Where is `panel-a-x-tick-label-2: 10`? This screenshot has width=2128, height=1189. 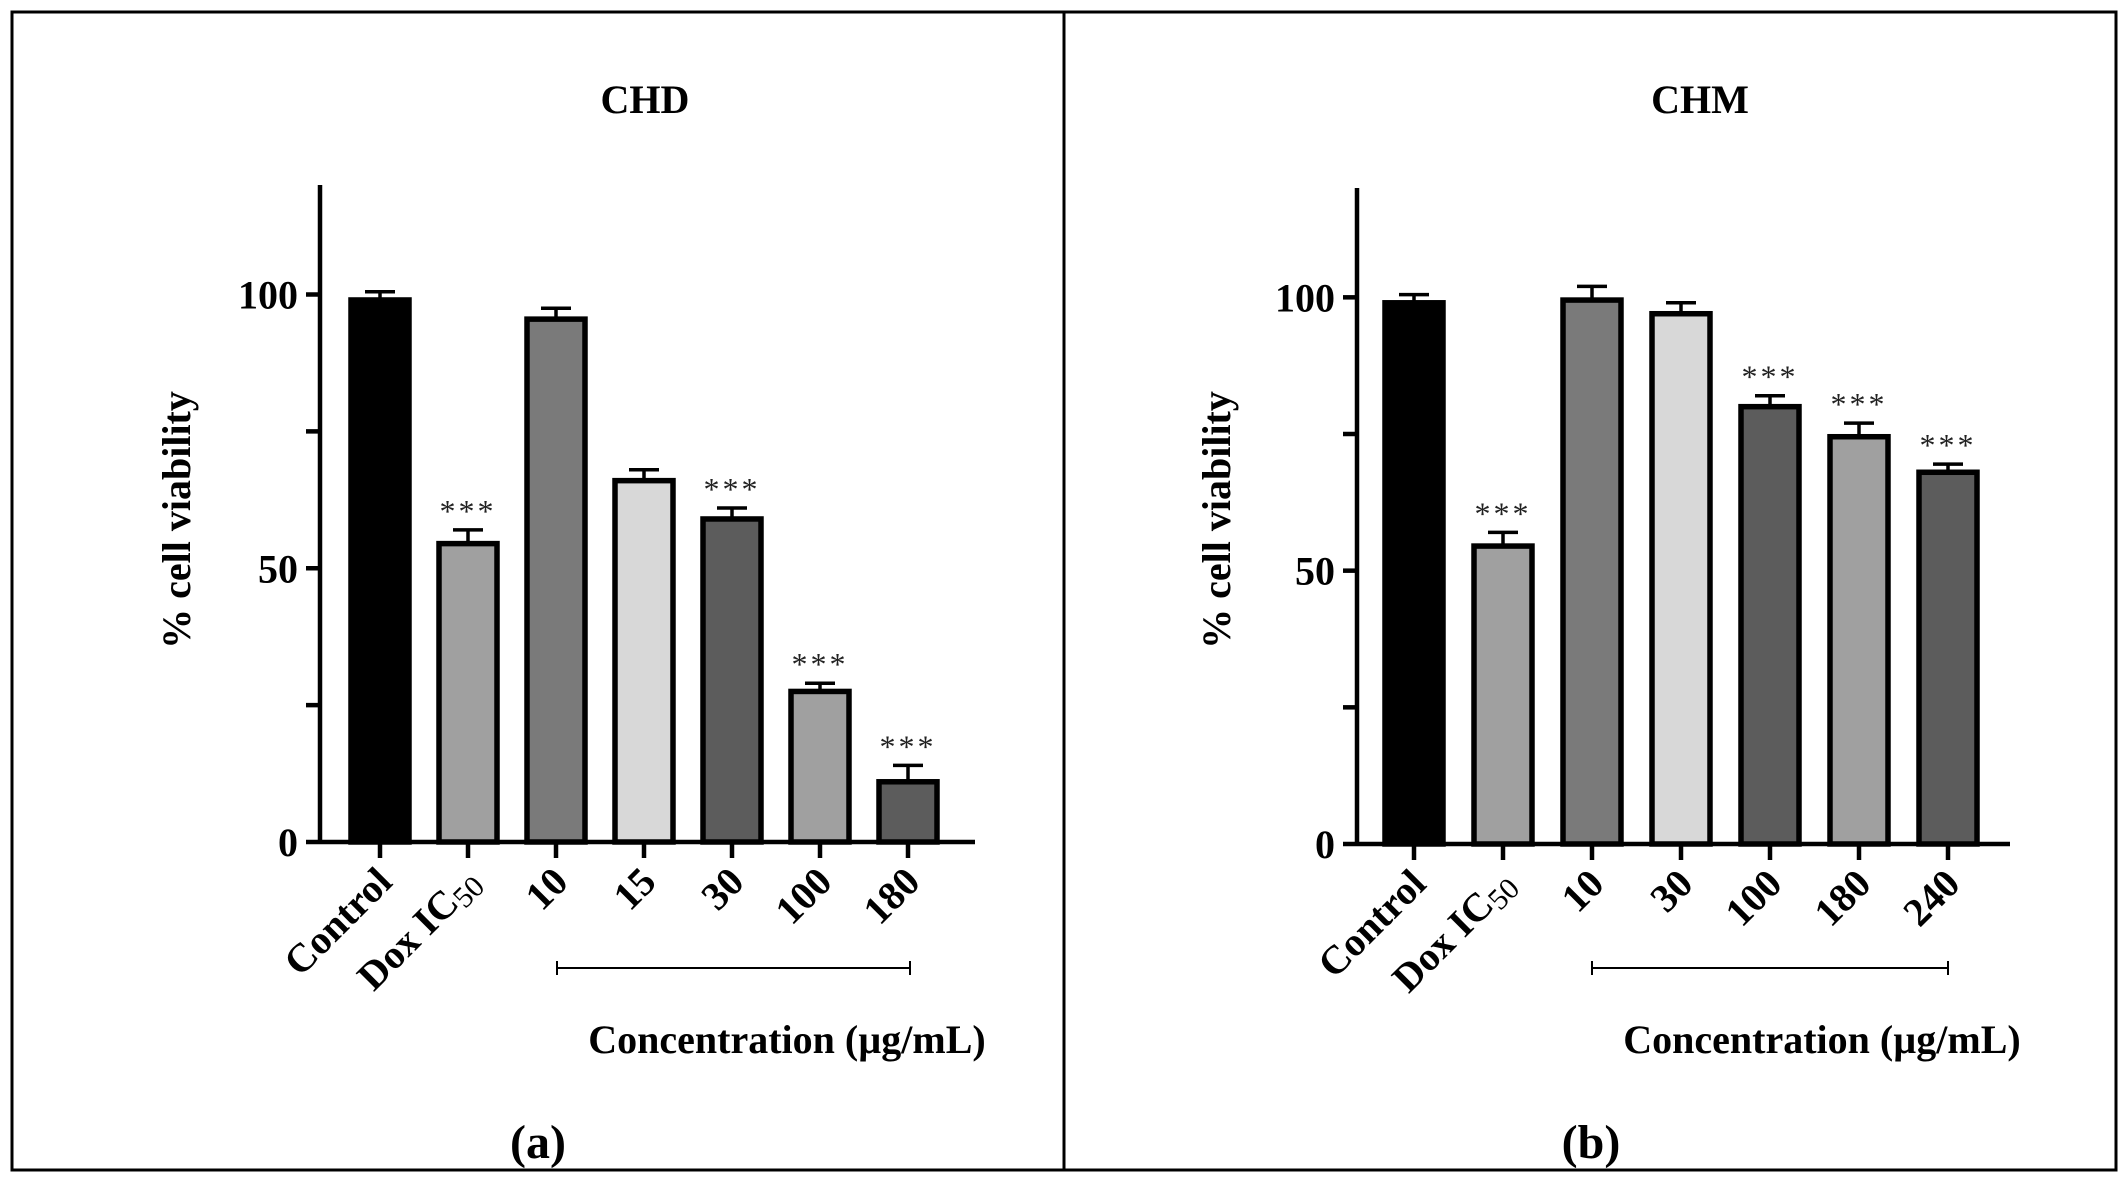
panel-a-x-tick-label-2: 10 is located at coordinates (546, 889).